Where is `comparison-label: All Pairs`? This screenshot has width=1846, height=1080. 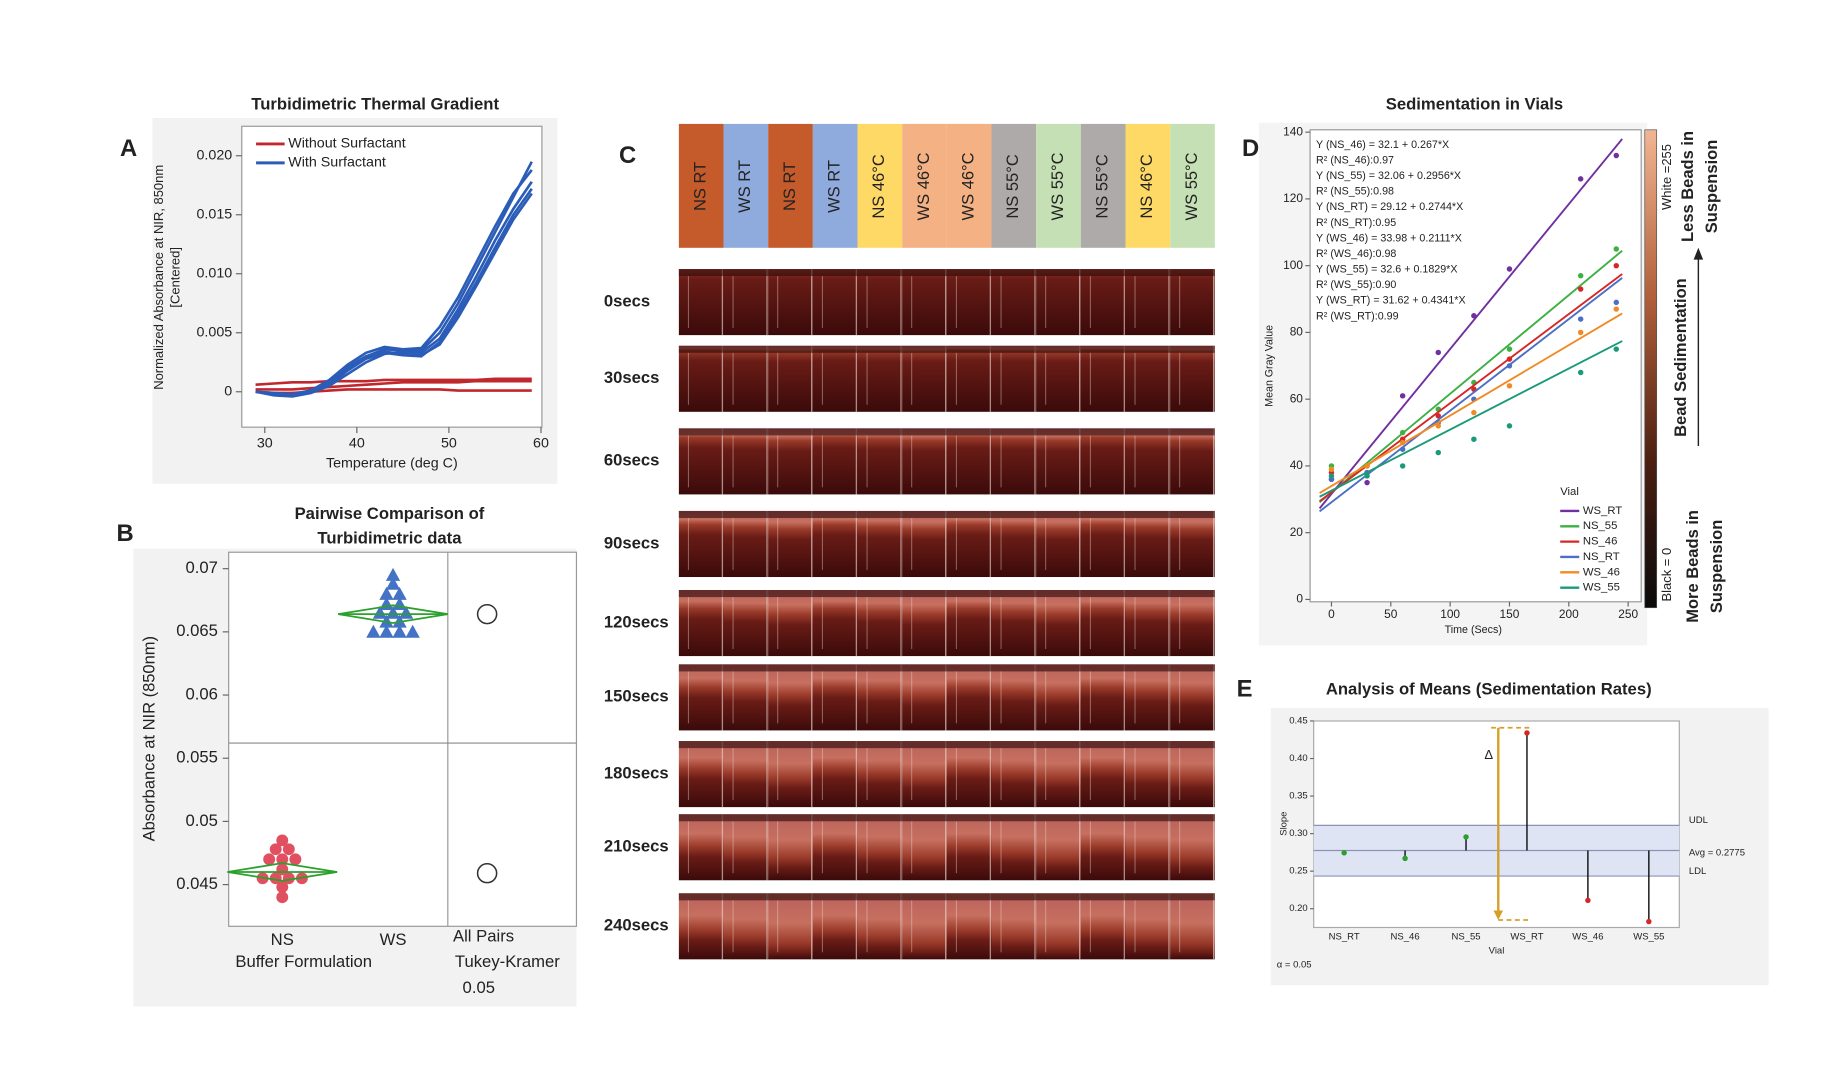
comparison-label: All Pairs is located at coordinates (483, 935).